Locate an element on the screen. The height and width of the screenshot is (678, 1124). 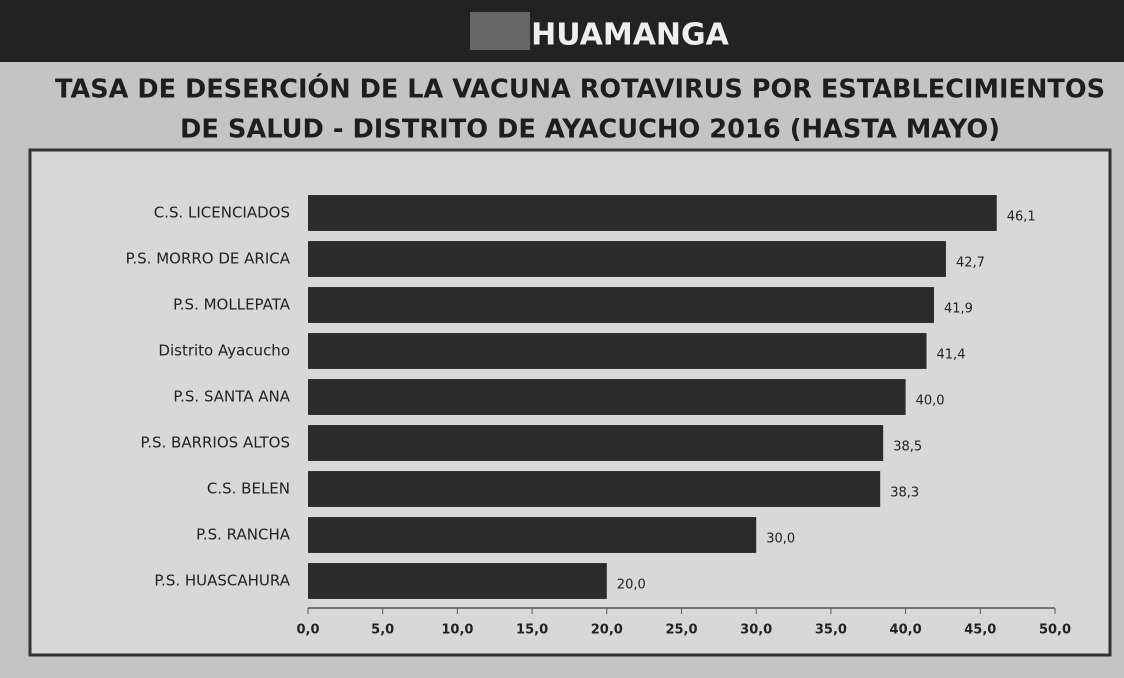
value-label: 42,7 is located at coordinates (970, 263).